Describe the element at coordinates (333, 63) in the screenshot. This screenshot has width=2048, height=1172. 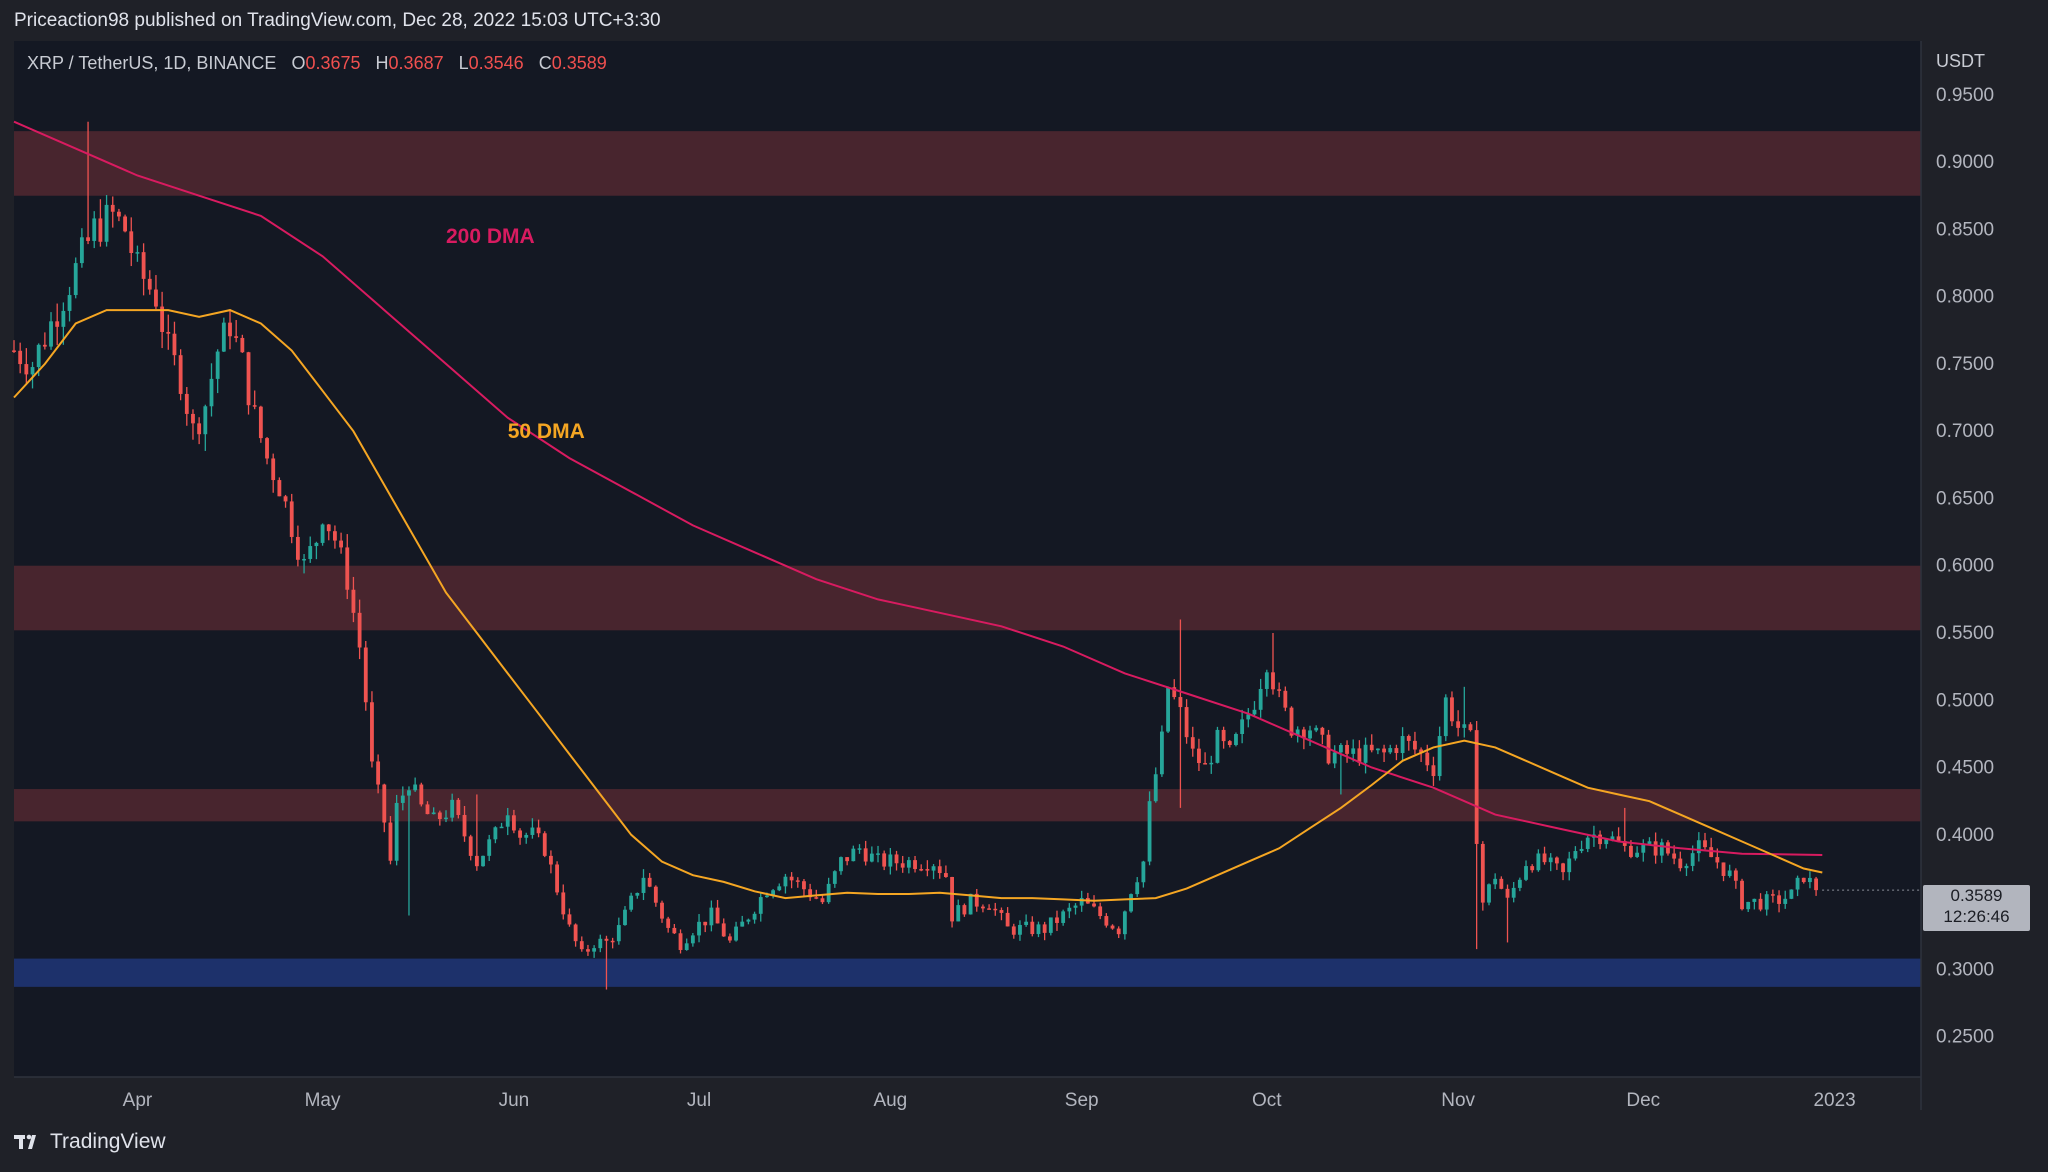
I see `open-value: 0.3675` at that location.